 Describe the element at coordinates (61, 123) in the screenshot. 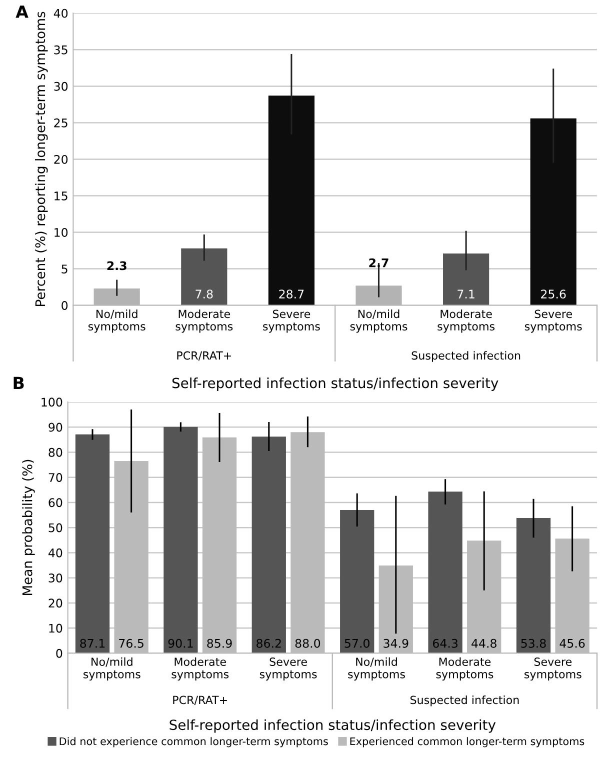

I see `y-tick-label: 25` at that location.